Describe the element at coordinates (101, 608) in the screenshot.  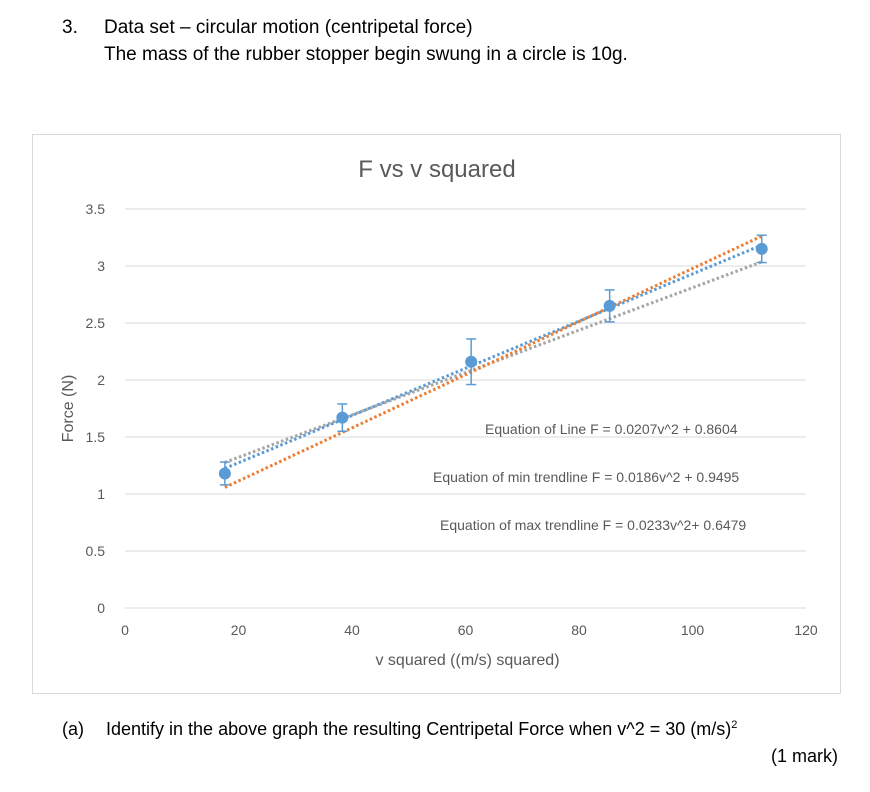
I see `y-tick-label: 0` at that location.